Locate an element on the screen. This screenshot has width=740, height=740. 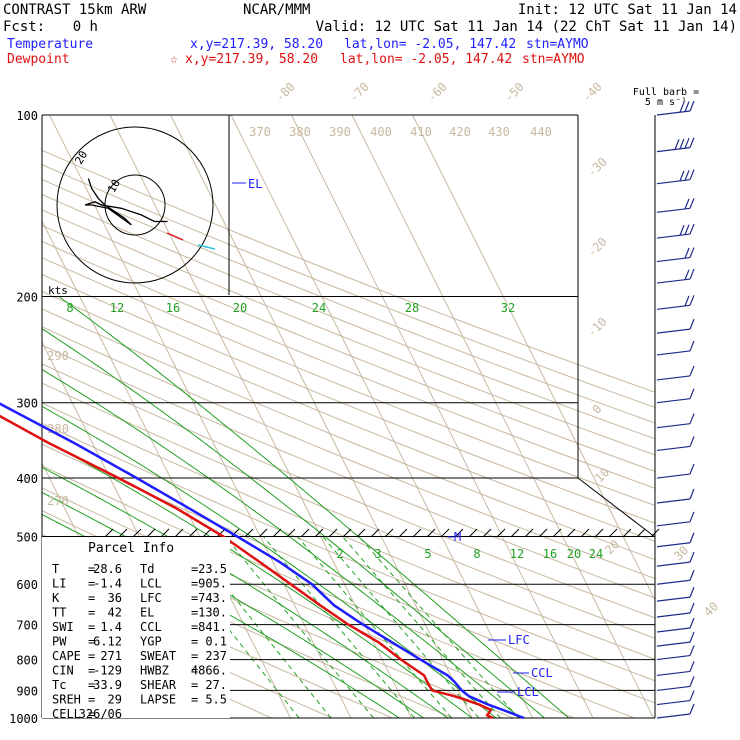
model-title: CONTRAST 15km ARW is located at coordinates (75, 10).